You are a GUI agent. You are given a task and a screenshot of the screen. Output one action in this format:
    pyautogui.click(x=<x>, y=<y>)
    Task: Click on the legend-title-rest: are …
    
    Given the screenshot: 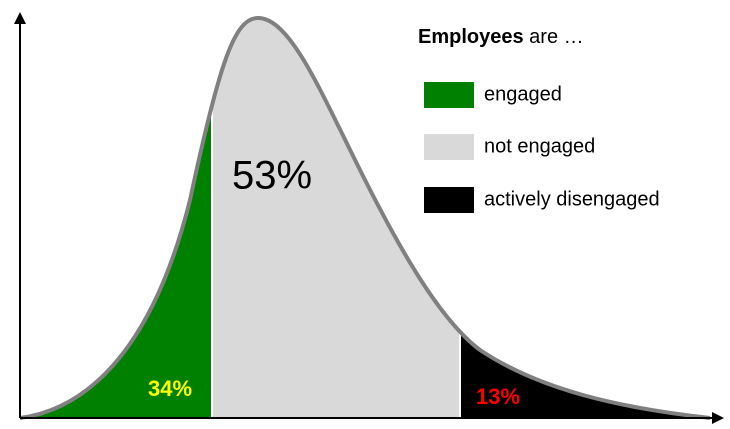 What is the action you would take?
    pyautogui.click(x=556, y=37)
    